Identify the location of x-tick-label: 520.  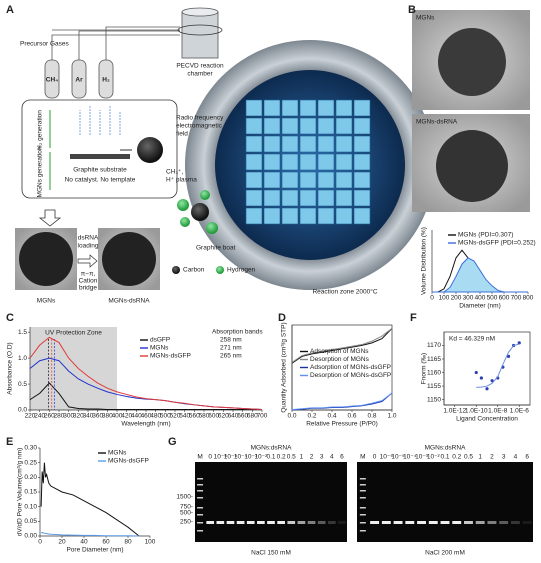
(175, 416).